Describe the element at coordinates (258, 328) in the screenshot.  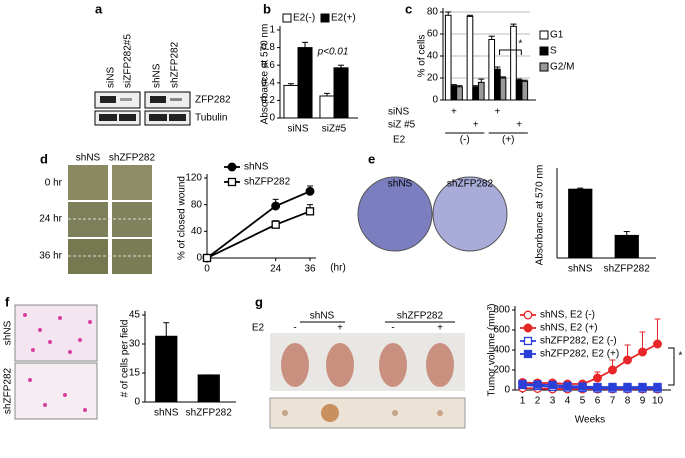
I see `image-label: E2` at that location.